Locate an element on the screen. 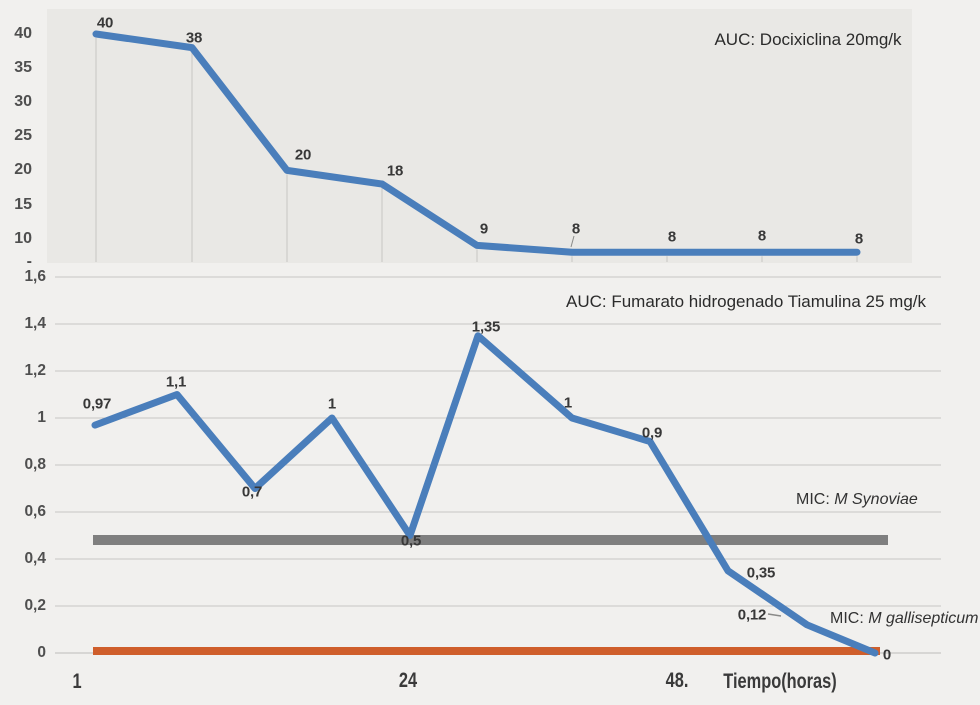 Image resolution: width=980 pixels, height=705 pixels. y-axis-tick-label: 0,4 is located at coordinates (35, 558).